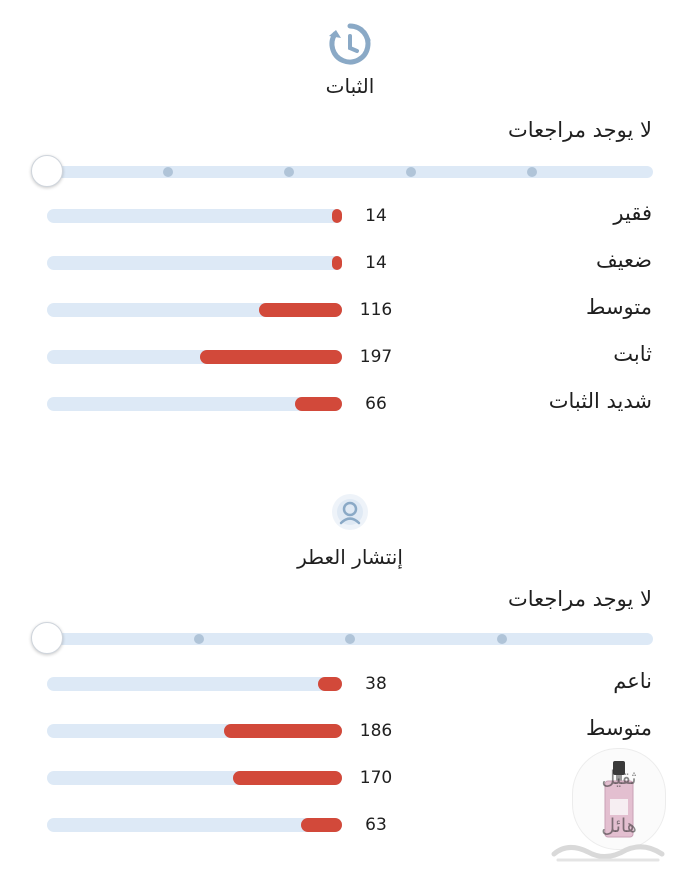 This screenshot has width=700, height=870. I want to click on rating-label: شديد الثبات, so click(600, 401).